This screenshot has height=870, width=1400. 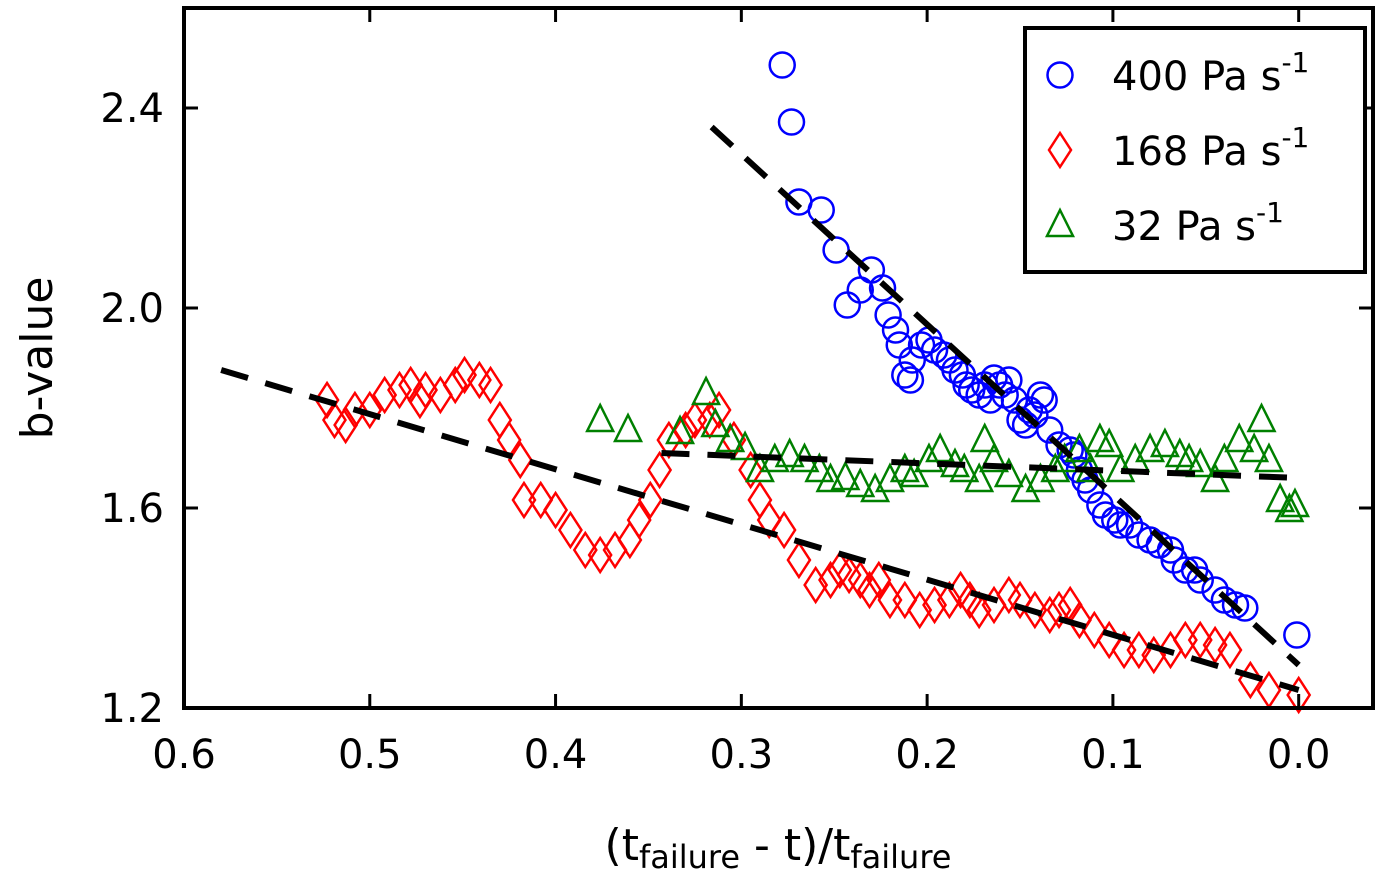 What do you see at coordinates (132, 709) in the screenshot?
I see `y-tick-label: 1.2` at bounding box center [132, 709].